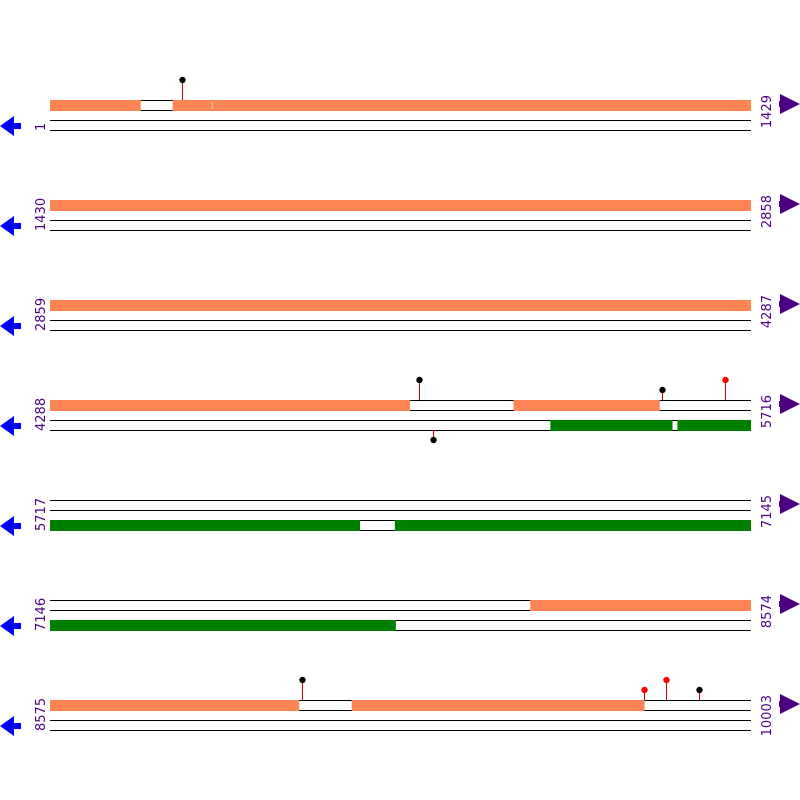  I want to click on row-end-label: 1429, so click(767, 111).